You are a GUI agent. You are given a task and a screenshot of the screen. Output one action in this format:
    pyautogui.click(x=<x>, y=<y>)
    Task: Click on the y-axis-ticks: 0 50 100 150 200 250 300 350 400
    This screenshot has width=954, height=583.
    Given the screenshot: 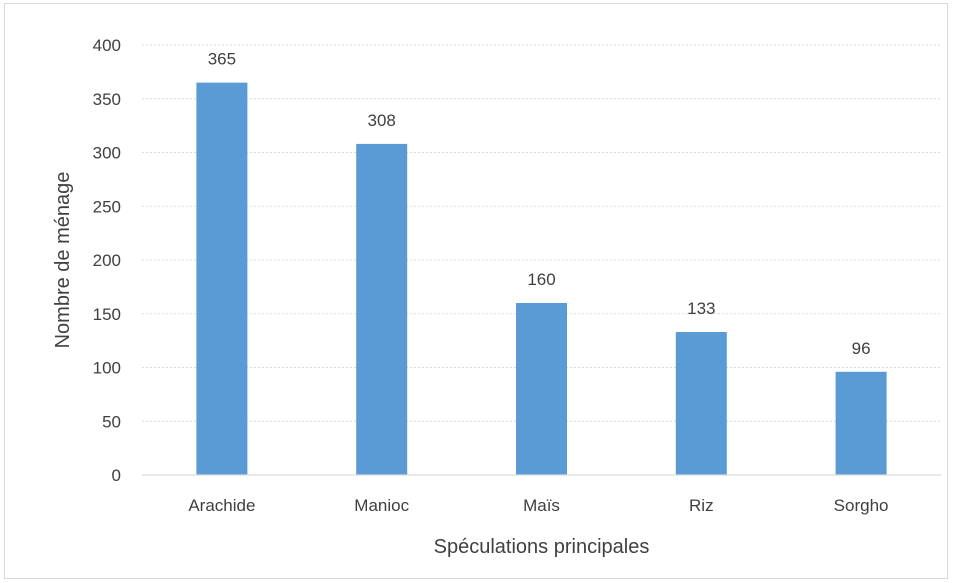 What is the action you would take?
    pyautogui.click(x=107, y=260)
    